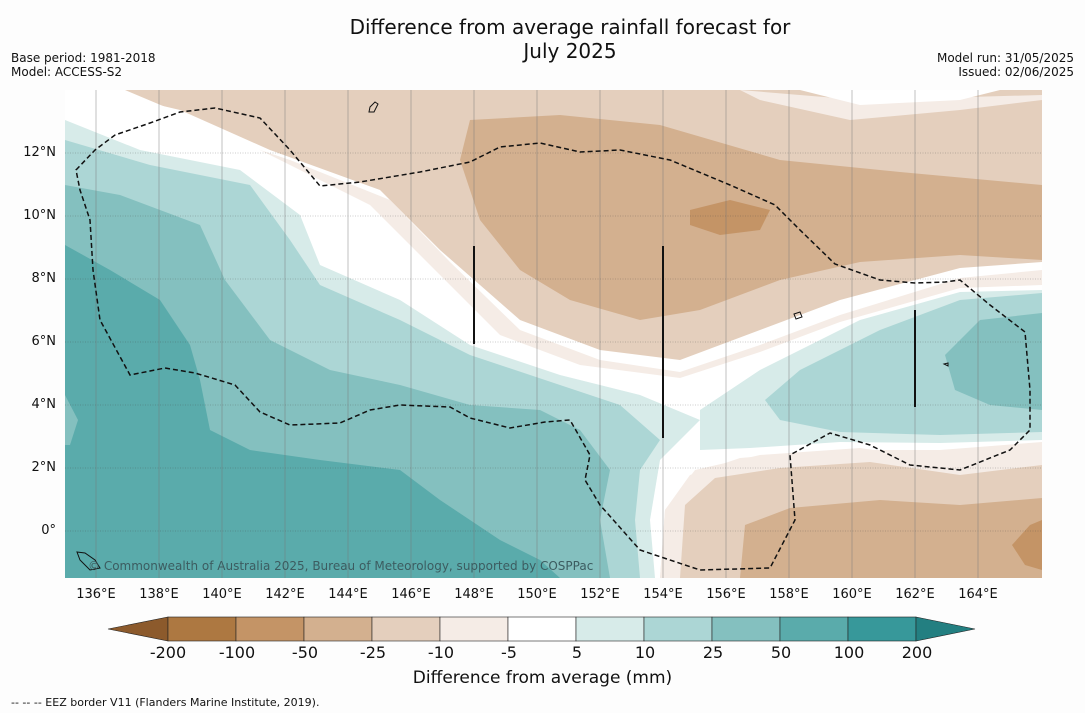 The image size is (1085, 713). I want to click on colorbar-tick: 10, so click(645, 652).